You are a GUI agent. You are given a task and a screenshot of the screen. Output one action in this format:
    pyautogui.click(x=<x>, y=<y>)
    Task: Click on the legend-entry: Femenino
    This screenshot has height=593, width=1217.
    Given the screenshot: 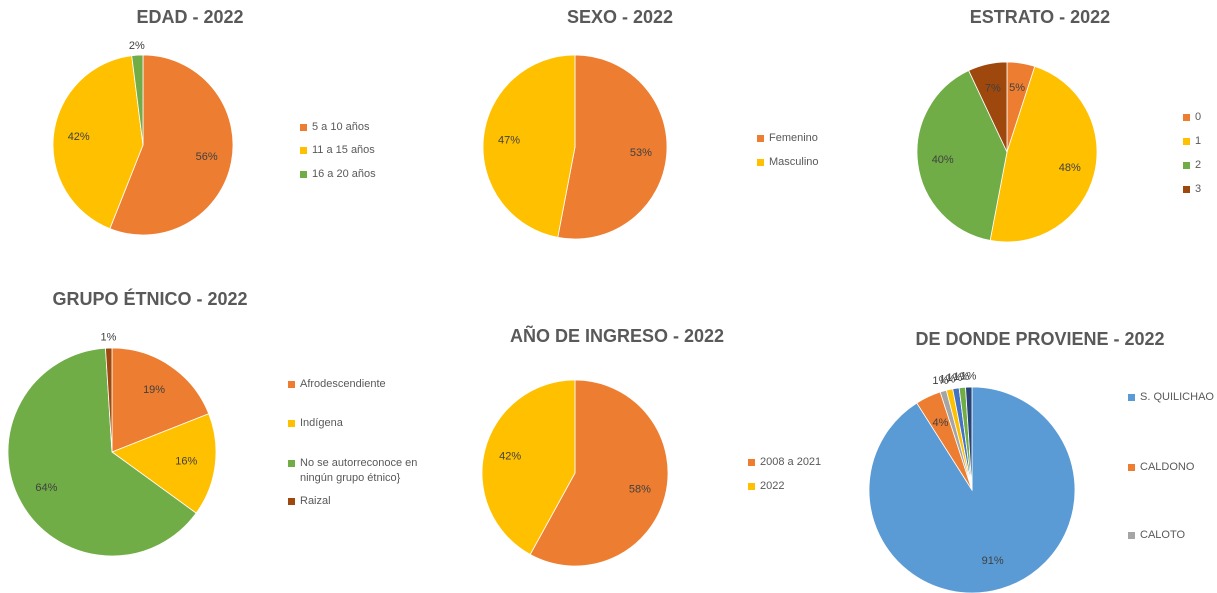 What is the action you would take?
    pyautogui.click(x=838, y=138)
    